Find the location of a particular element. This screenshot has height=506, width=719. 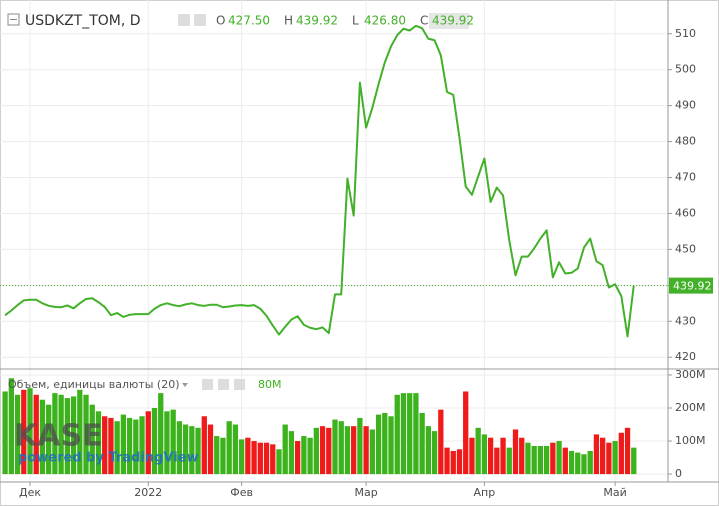

ohlc-key: H is located at coordinates (288, 21).